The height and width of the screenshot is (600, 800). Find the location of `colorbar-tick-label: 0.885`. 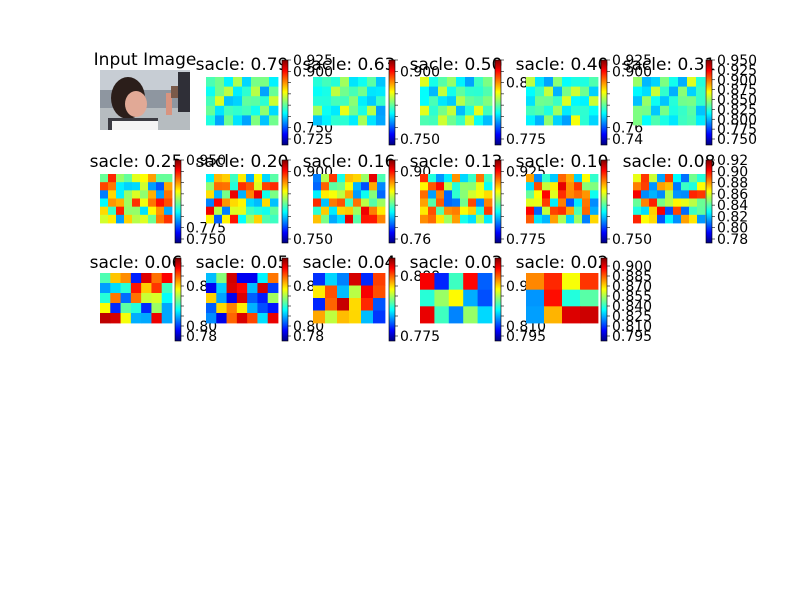

colorbar-tick-label: 0.885 is located at coordinates (632, 277).